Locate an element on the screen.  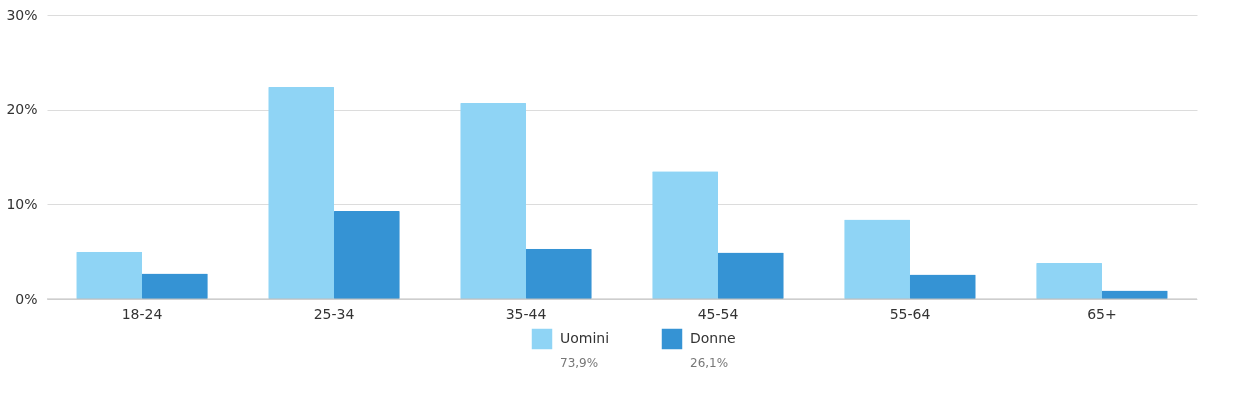
legend-label: Uomini is located at coordinates (585, 338).